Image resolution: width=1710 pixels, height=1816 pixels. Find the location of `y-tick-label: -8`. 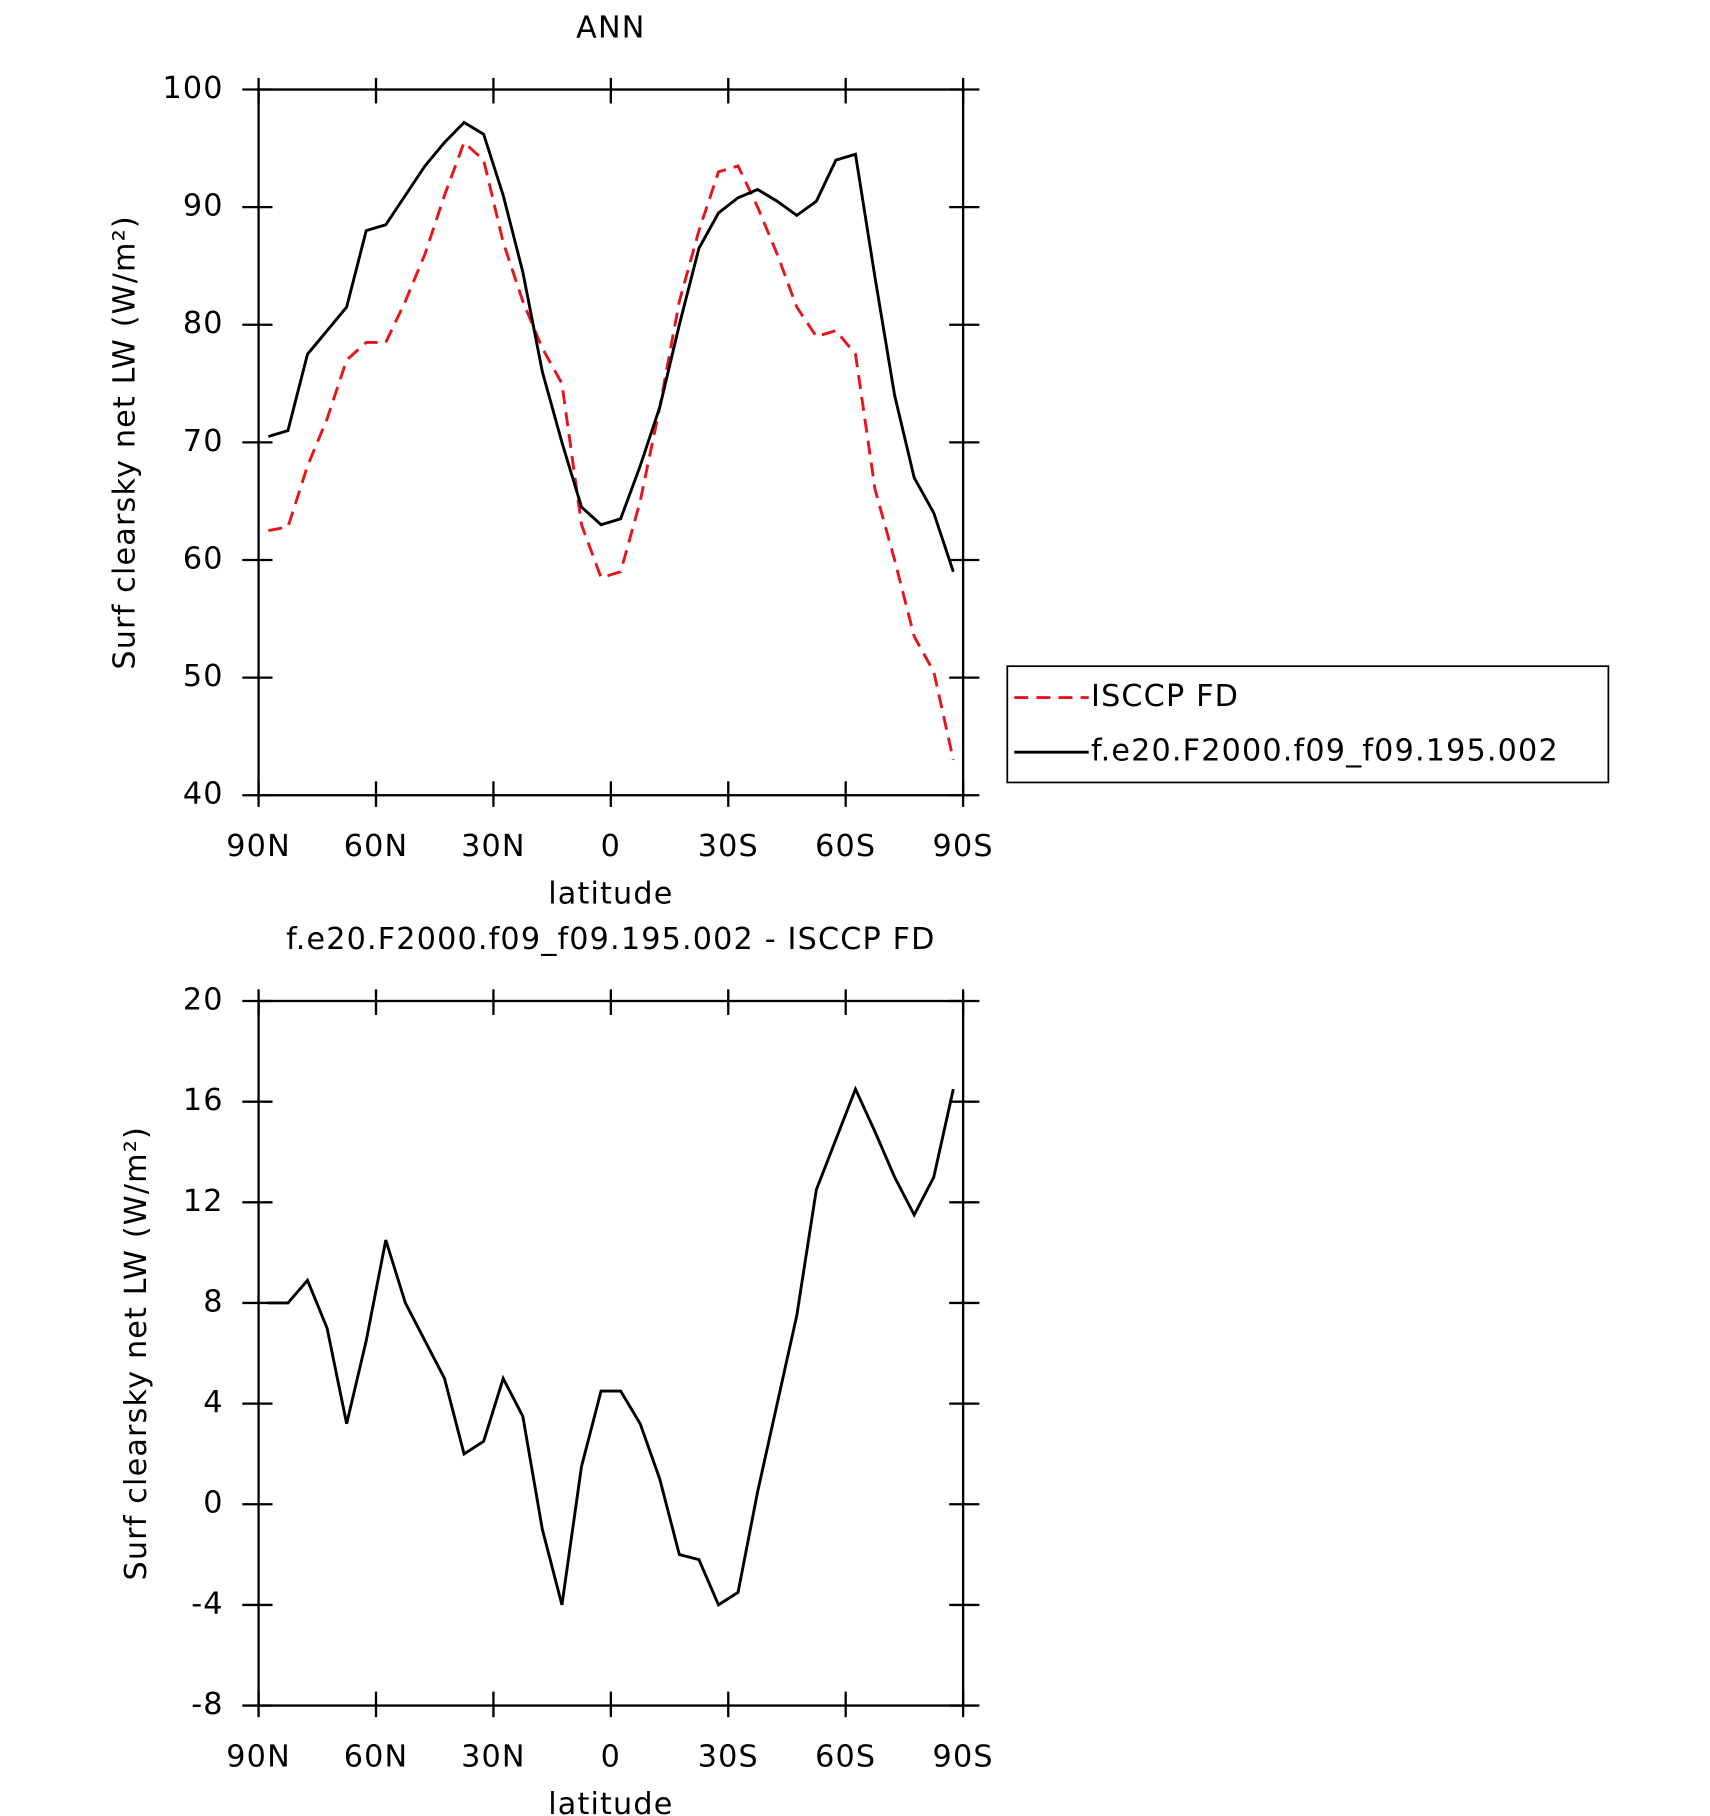

y-tick-label: -8 is located at coordinates (207, 1704).